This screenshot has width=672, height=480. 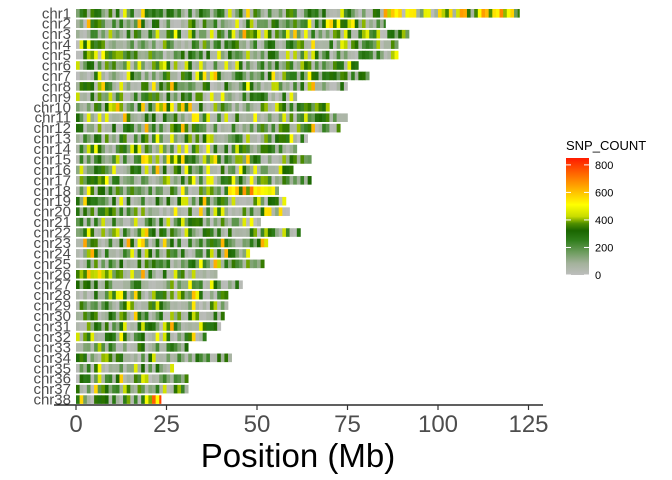 I want to click on chromosome-bar-chr5, so click(x=237, y=55).